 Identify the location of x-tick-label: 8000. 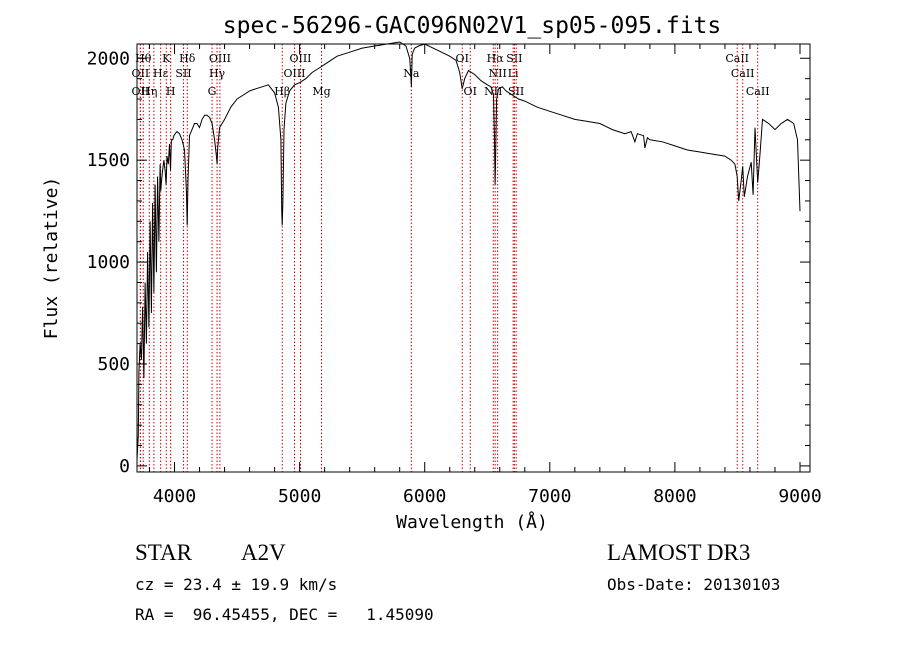
(674, 496).